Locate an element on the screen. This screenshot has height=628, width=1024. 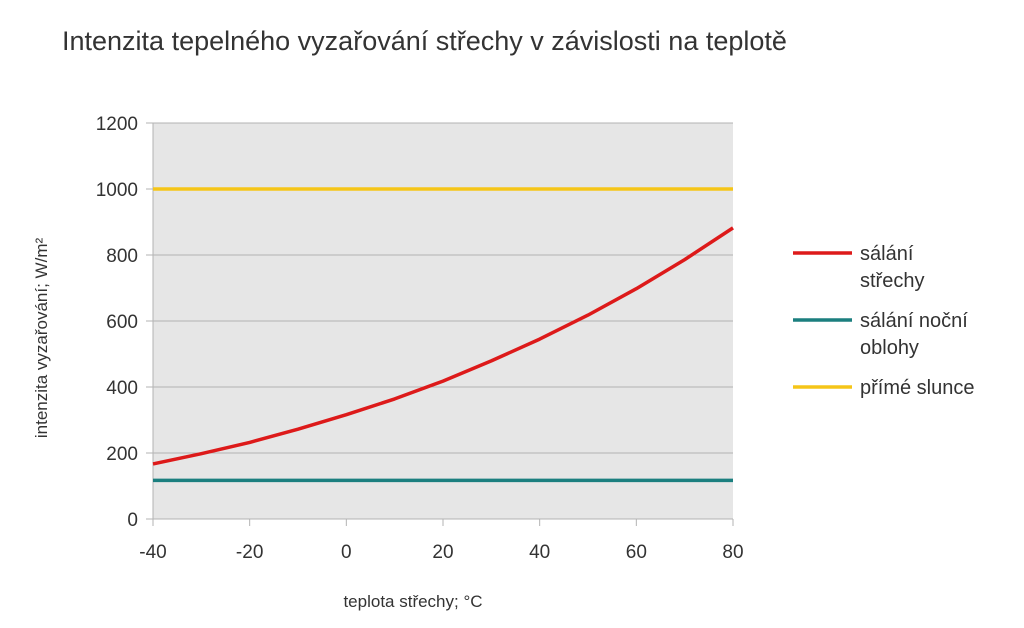
legend-label-1: střechy is located at coordinates (892, 281).